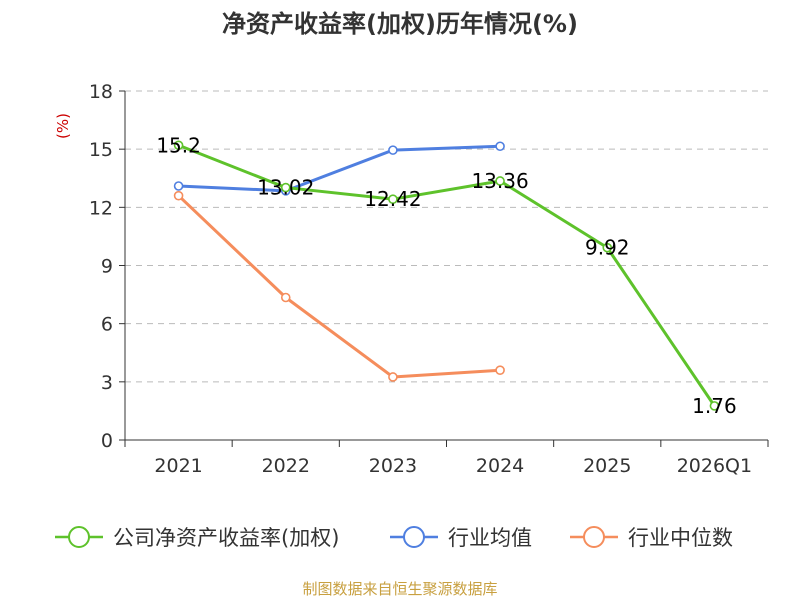 This screenshot has width=800, height=600. What do you see at coordinates (107, 267) in the screenshot?
I see `y-tick-label: 9` at bounding box center [107, 267].